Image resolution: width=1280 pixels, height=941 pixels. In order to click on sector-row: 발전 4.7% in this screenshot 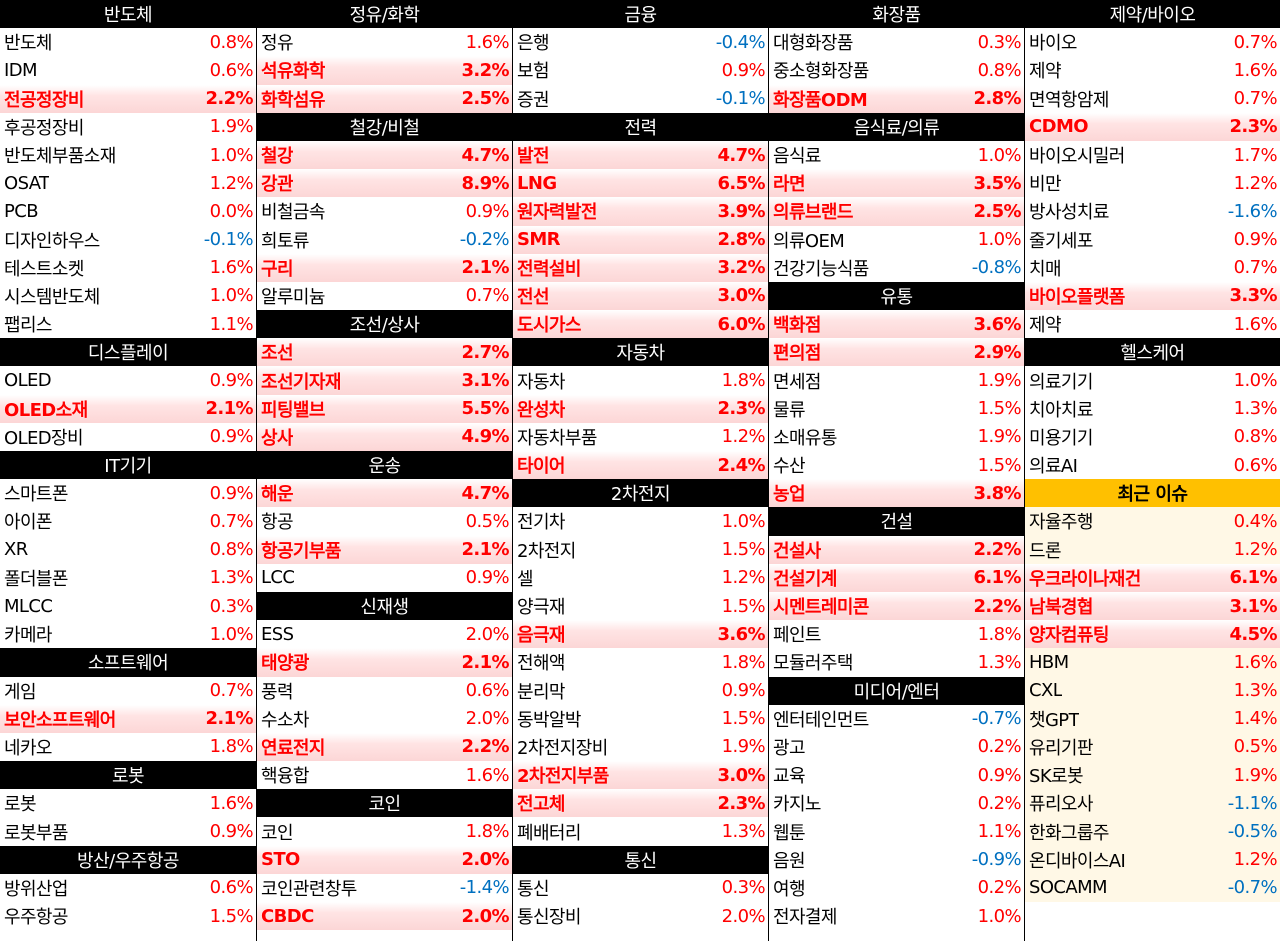, I will do `click(640, 155)`.